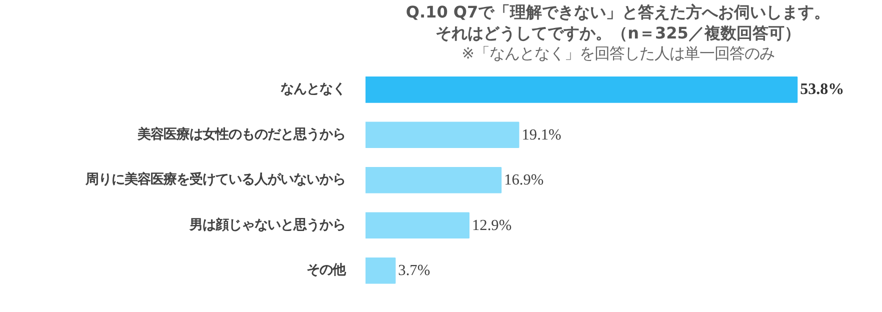  What do you see at coordinates (618, 12) in the screenshot?
I see `chart-title: Q.10 Q7で「理解できない」と答えた方へお伺いします。` at bounding box center [618, 12].